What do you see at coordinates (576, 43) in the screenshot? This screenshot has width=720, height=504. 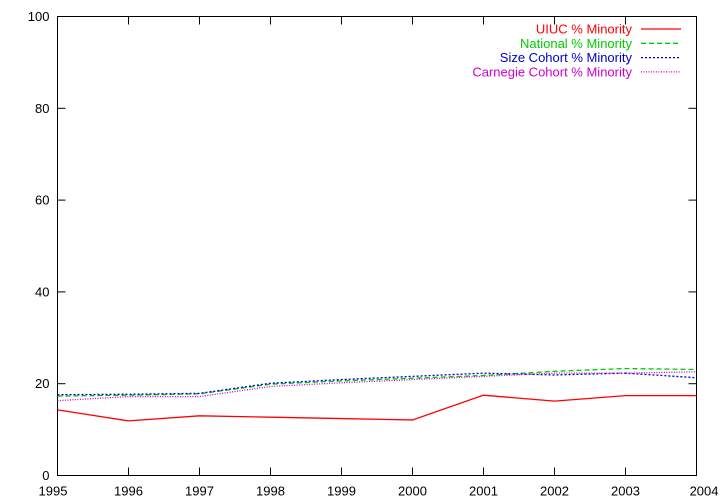 I see `legend-label: National % Minority` at bounding box center [576, 43].